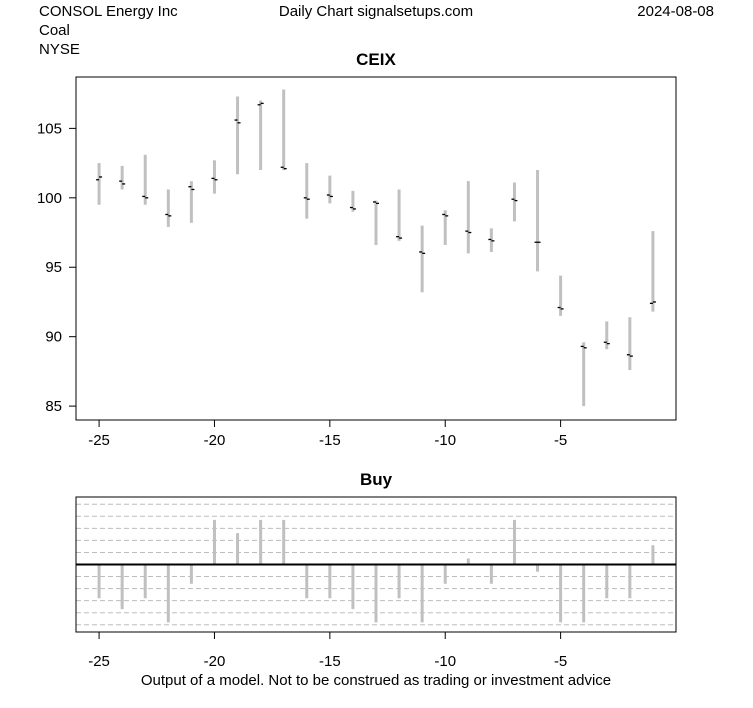 Image resolution: width=753 pixels, height=708 pixels. Describe the element at coordinates (560, 440) in the screenshot. I see `x-tick-label: -5` at that location.